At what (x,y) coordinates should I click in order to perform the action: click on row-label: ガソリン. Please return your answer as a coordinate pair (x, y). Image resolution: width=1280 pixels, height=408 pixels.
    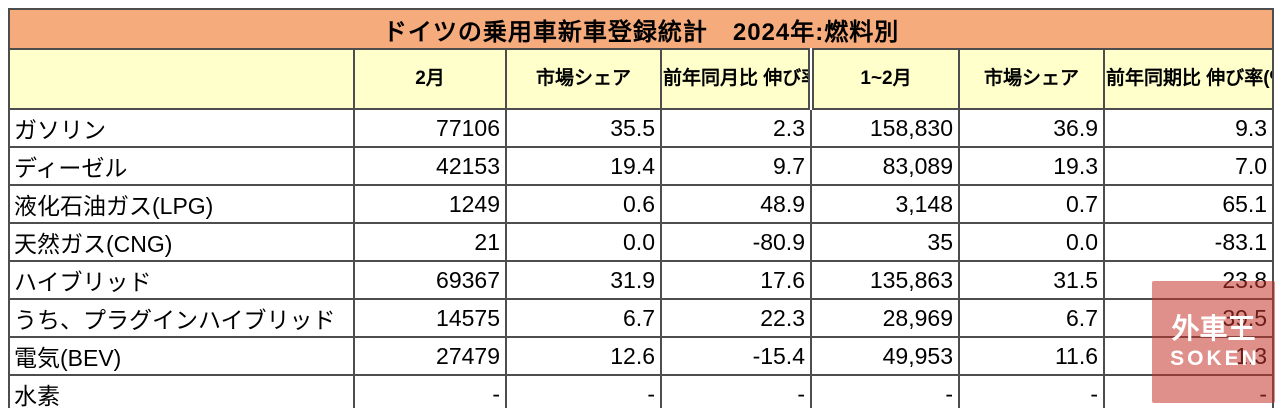
    Looking at the image, I should click on (181, 128).